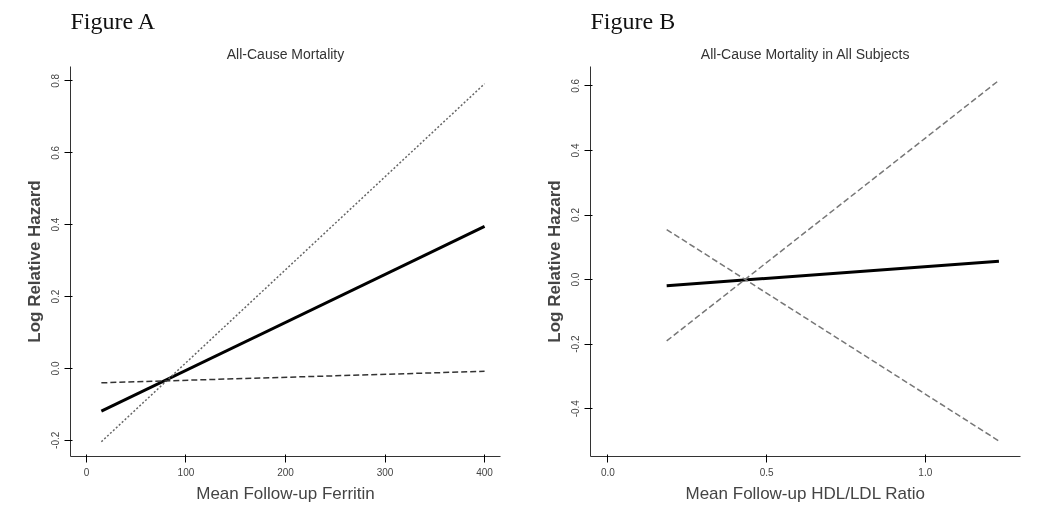 Image resolution: width=1049 pixels, height=512 pixels. What do you see at coordinates (186, 472) in the screenshot?
I see `x-tick-label: 100` at bounding box center [186, 472].